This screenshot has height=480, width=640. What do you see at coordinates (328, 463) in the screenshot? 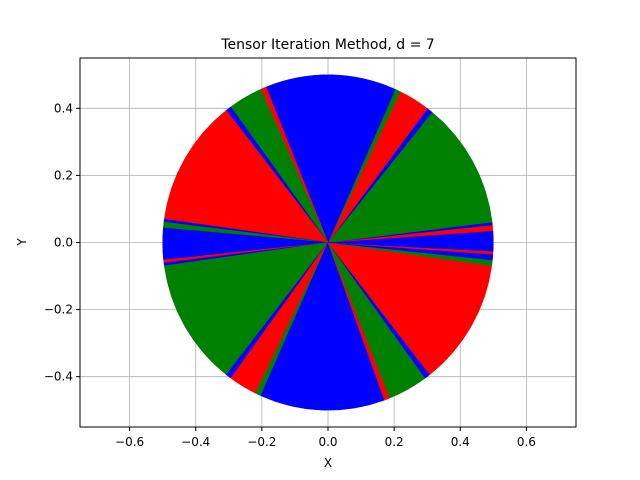
I see `x-axis-label: X` at bounding box center [328, 463].